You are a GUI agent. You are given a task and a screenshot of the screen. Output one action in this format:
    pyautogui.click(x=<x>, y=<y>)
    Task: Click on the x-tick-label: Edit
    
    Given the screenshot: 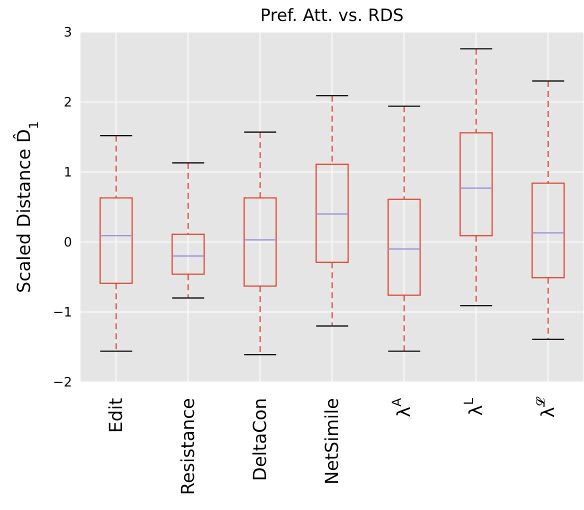 What is the action you would take?
    pyautogui.click(x=116, y=415)
    